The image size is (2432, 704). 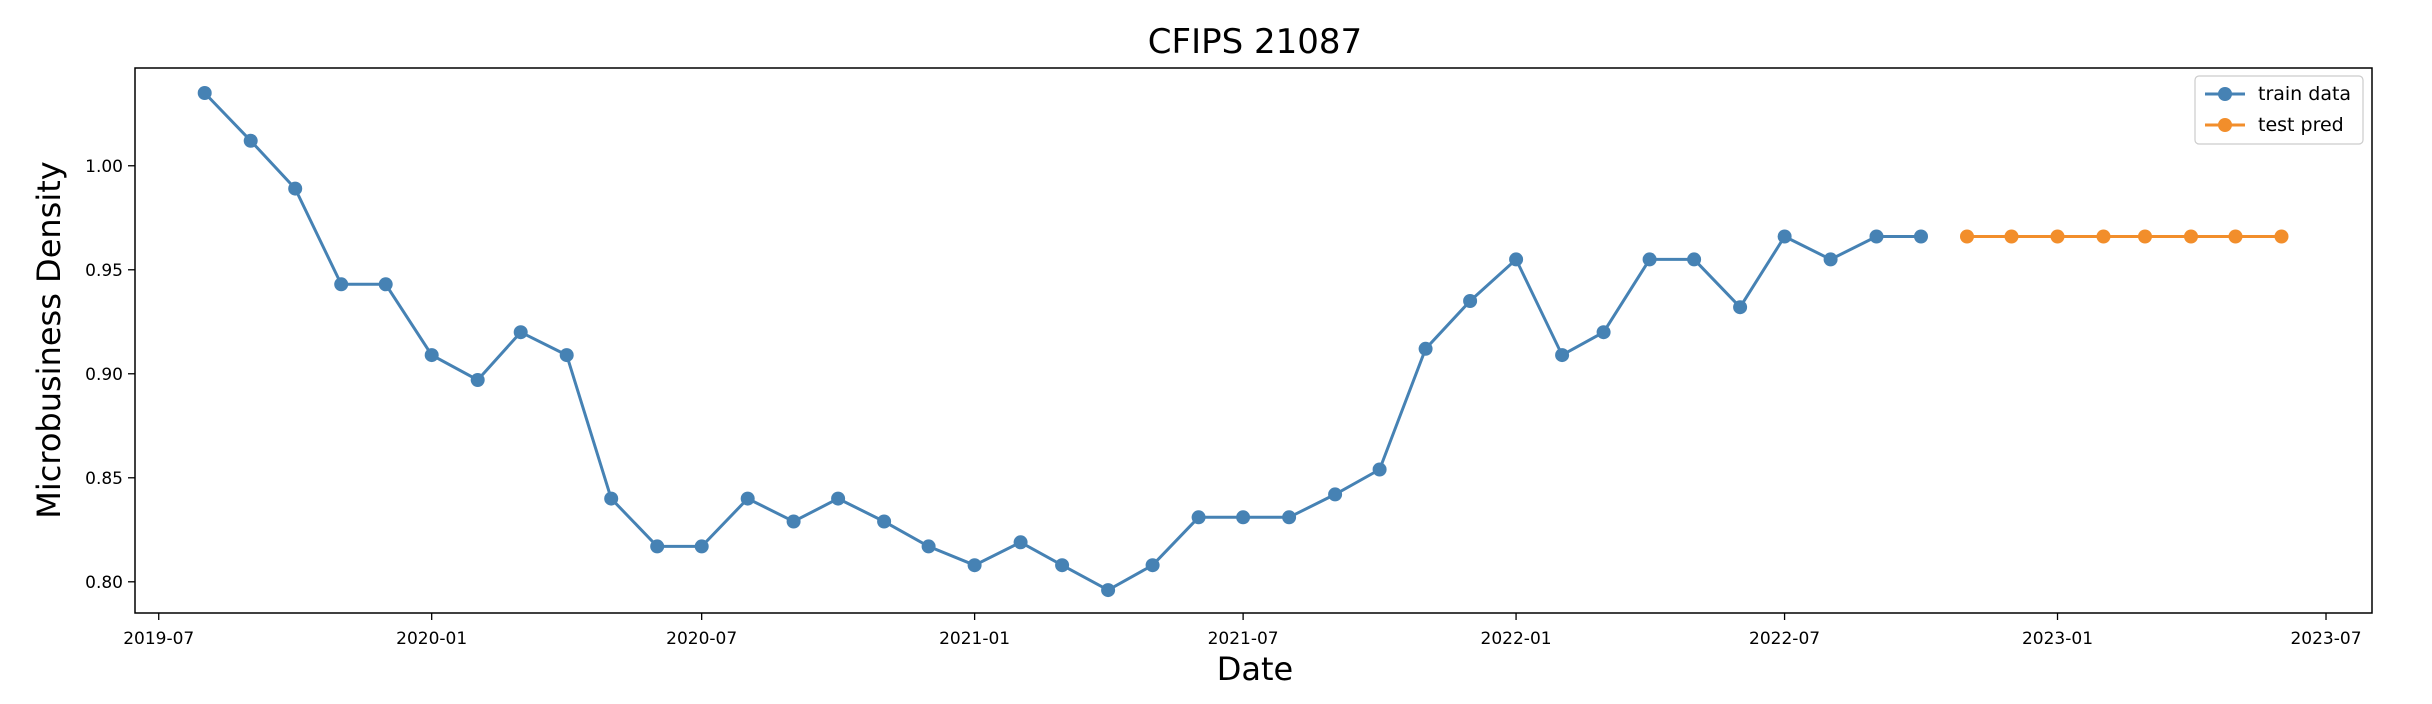 I want to click on y-tick-label: 0.95, so click(x=104, y=271).